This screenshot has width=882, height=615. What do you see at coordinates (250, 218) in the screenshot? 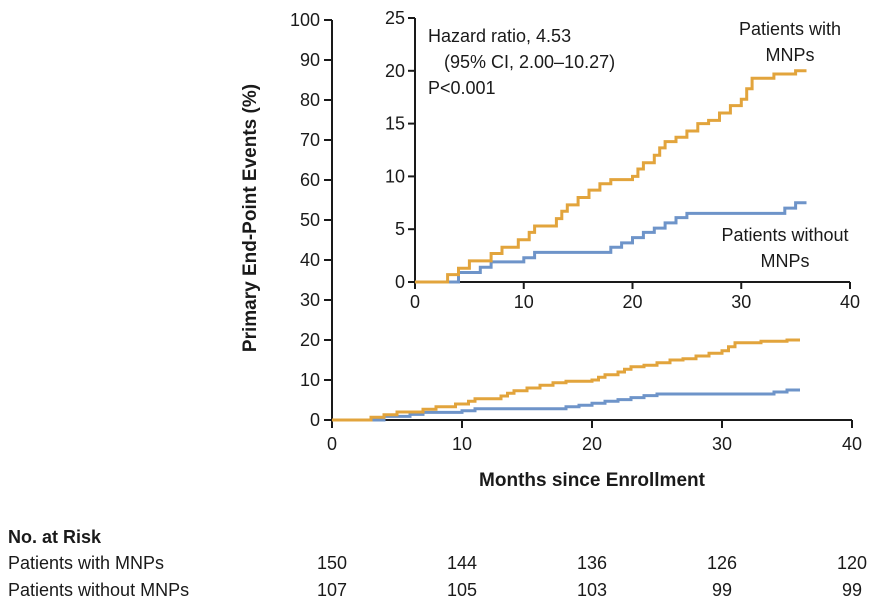
I see `y-axis-title: Primary End-Point Events (%)` at bounding box center [250, 218].